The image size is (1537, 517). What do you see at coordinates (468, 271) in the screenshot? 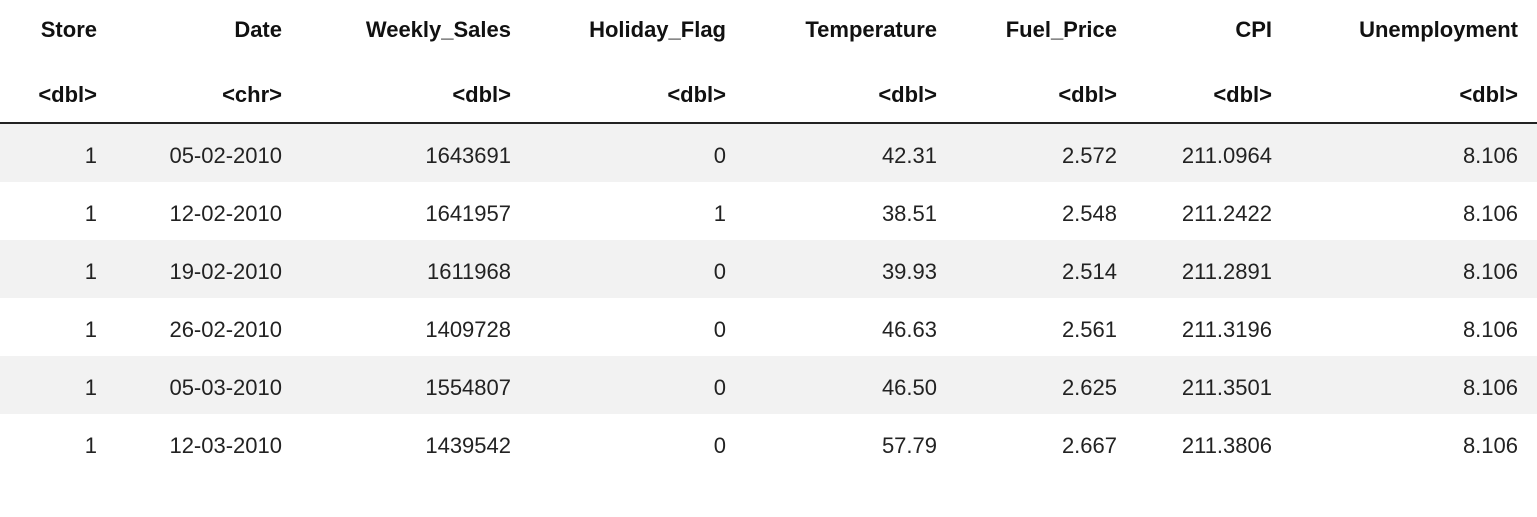
I see `table-cell: 1611968` at bounding box center [468, 271].